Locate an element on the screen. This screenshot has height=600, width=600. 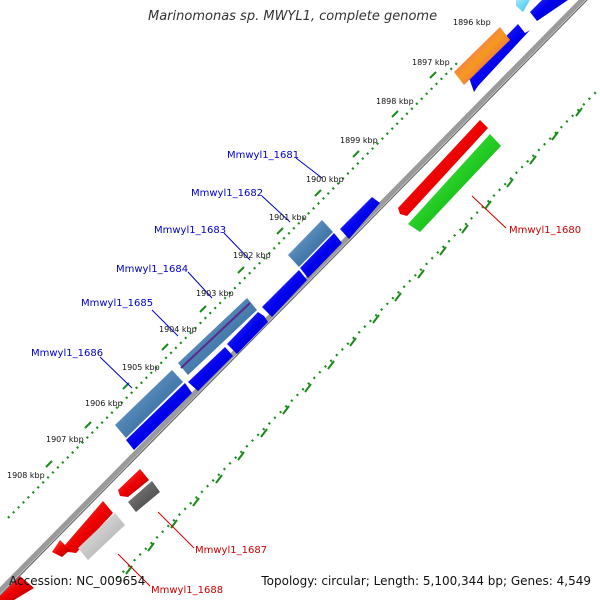
gene-label-mmwyl1-1687: Mmwyl1_1687 is located at coordinates (231, 550).